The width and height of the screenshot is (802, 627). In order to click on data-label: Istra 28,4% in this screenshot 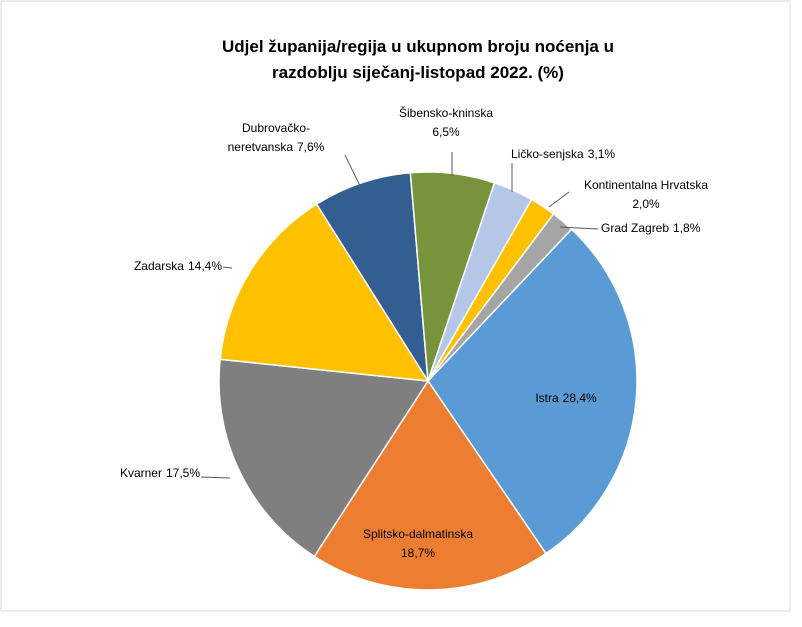, I will do `click(566, 398)`.